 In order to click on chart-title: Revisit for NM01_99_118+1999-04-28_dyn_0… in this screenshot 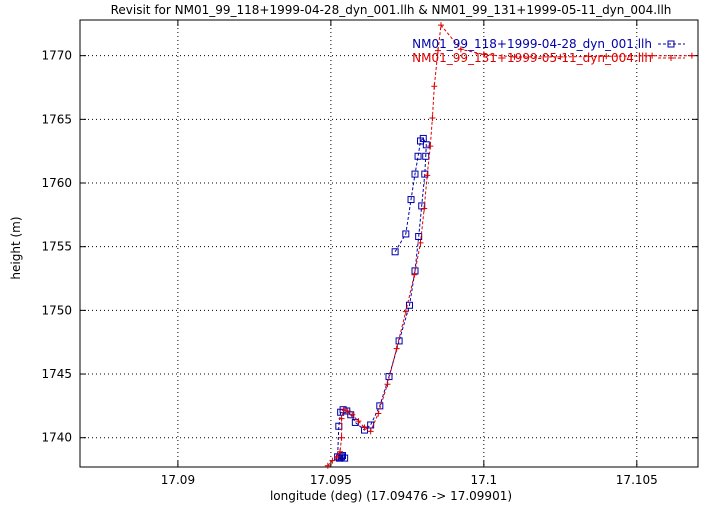, I will do `click(391, 10)`.